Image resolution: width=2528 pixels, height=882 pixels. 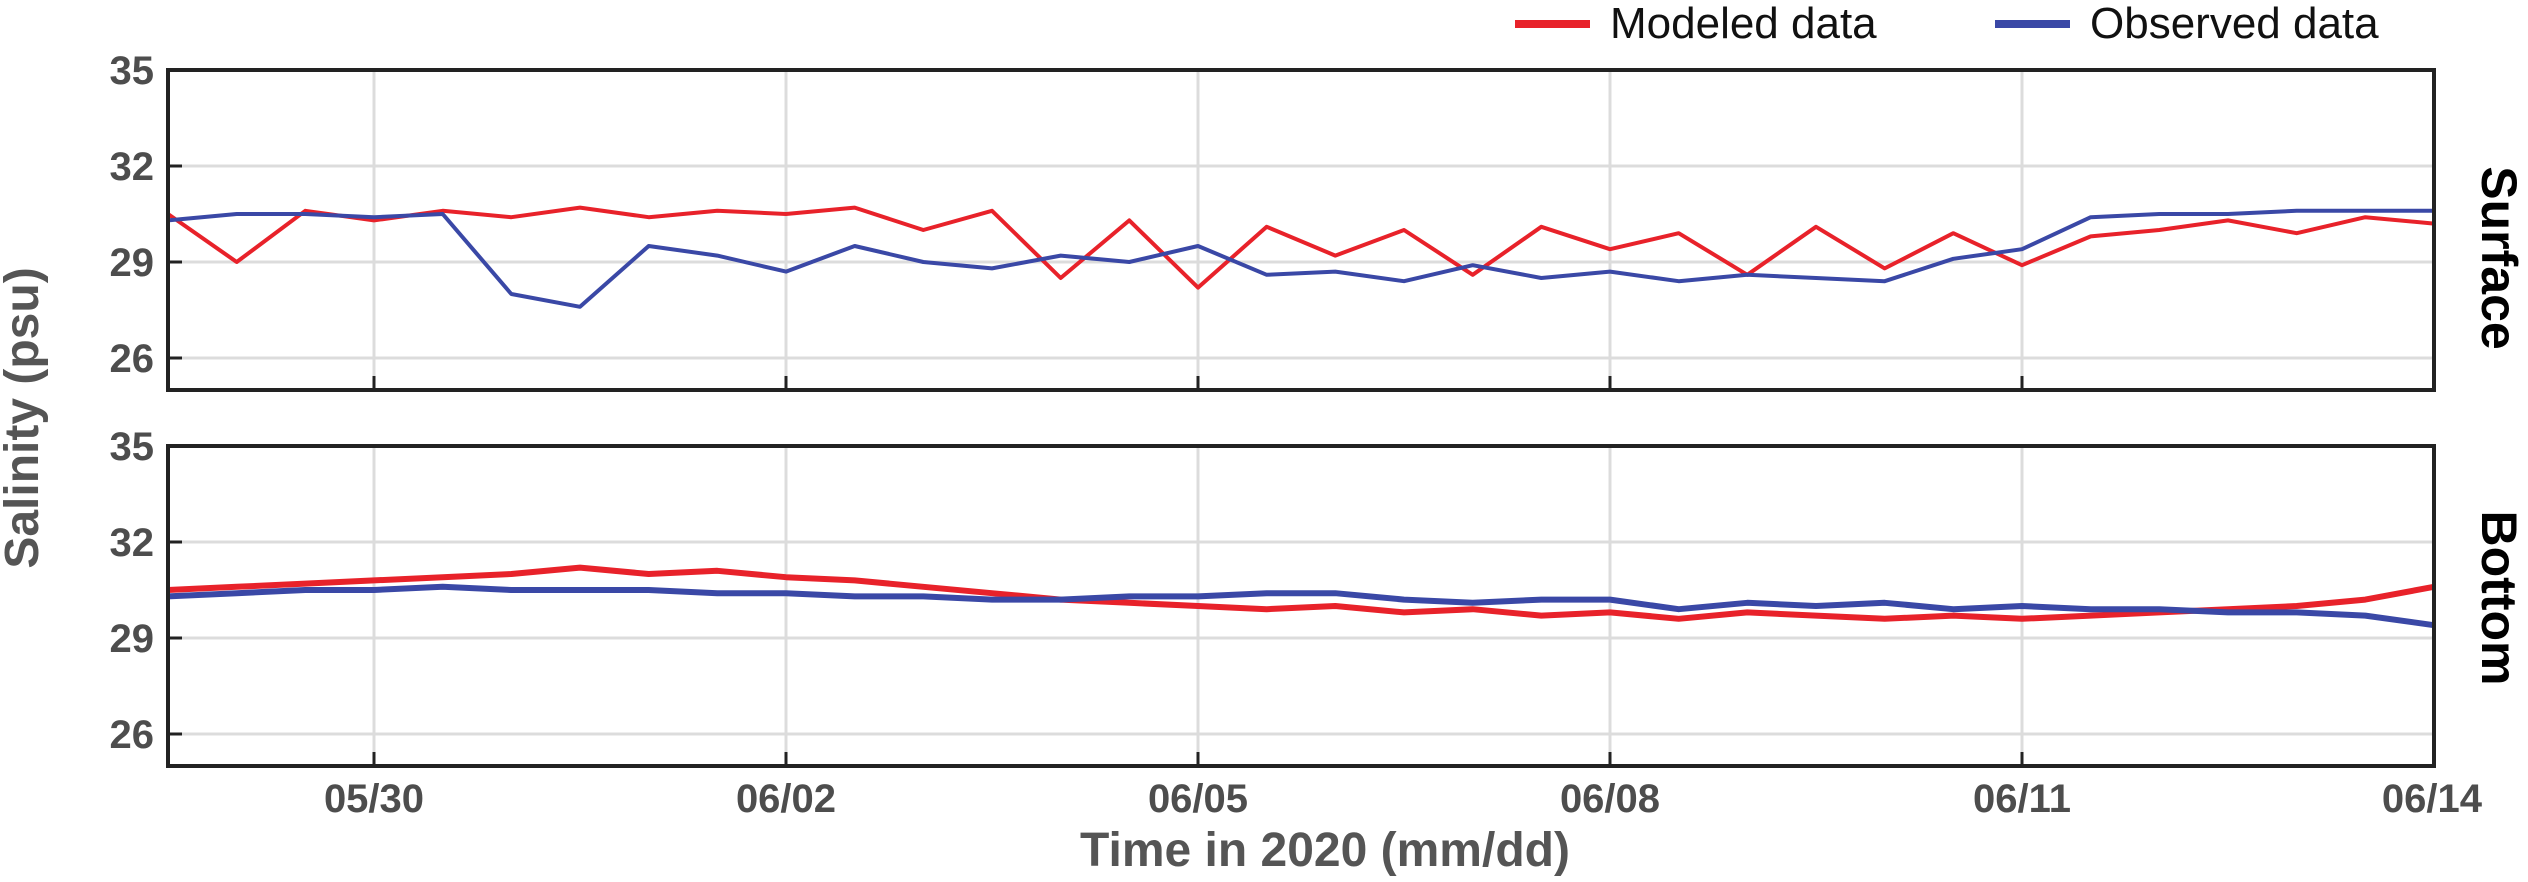 I want to click on x-tick-label: 06/14, so click(x=2432, y=799).